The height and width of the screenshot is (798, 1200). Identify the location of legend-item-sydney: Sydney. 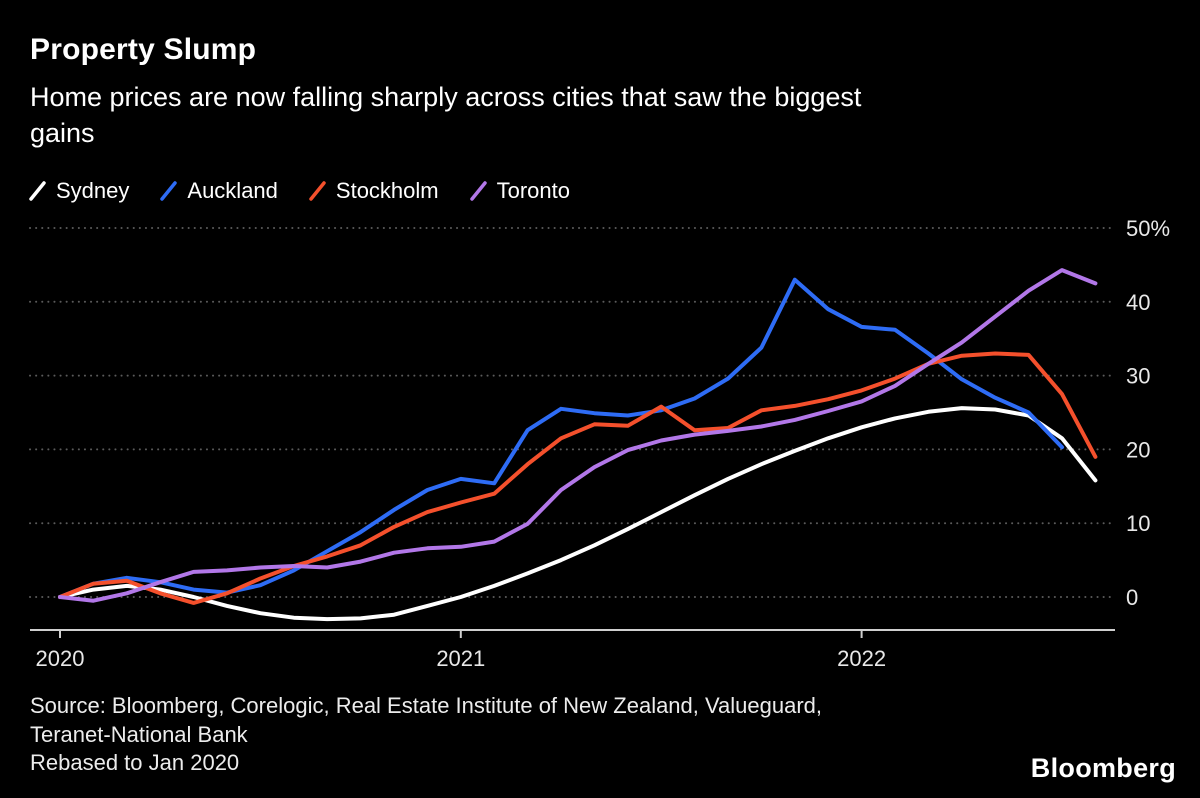
(78, 191).